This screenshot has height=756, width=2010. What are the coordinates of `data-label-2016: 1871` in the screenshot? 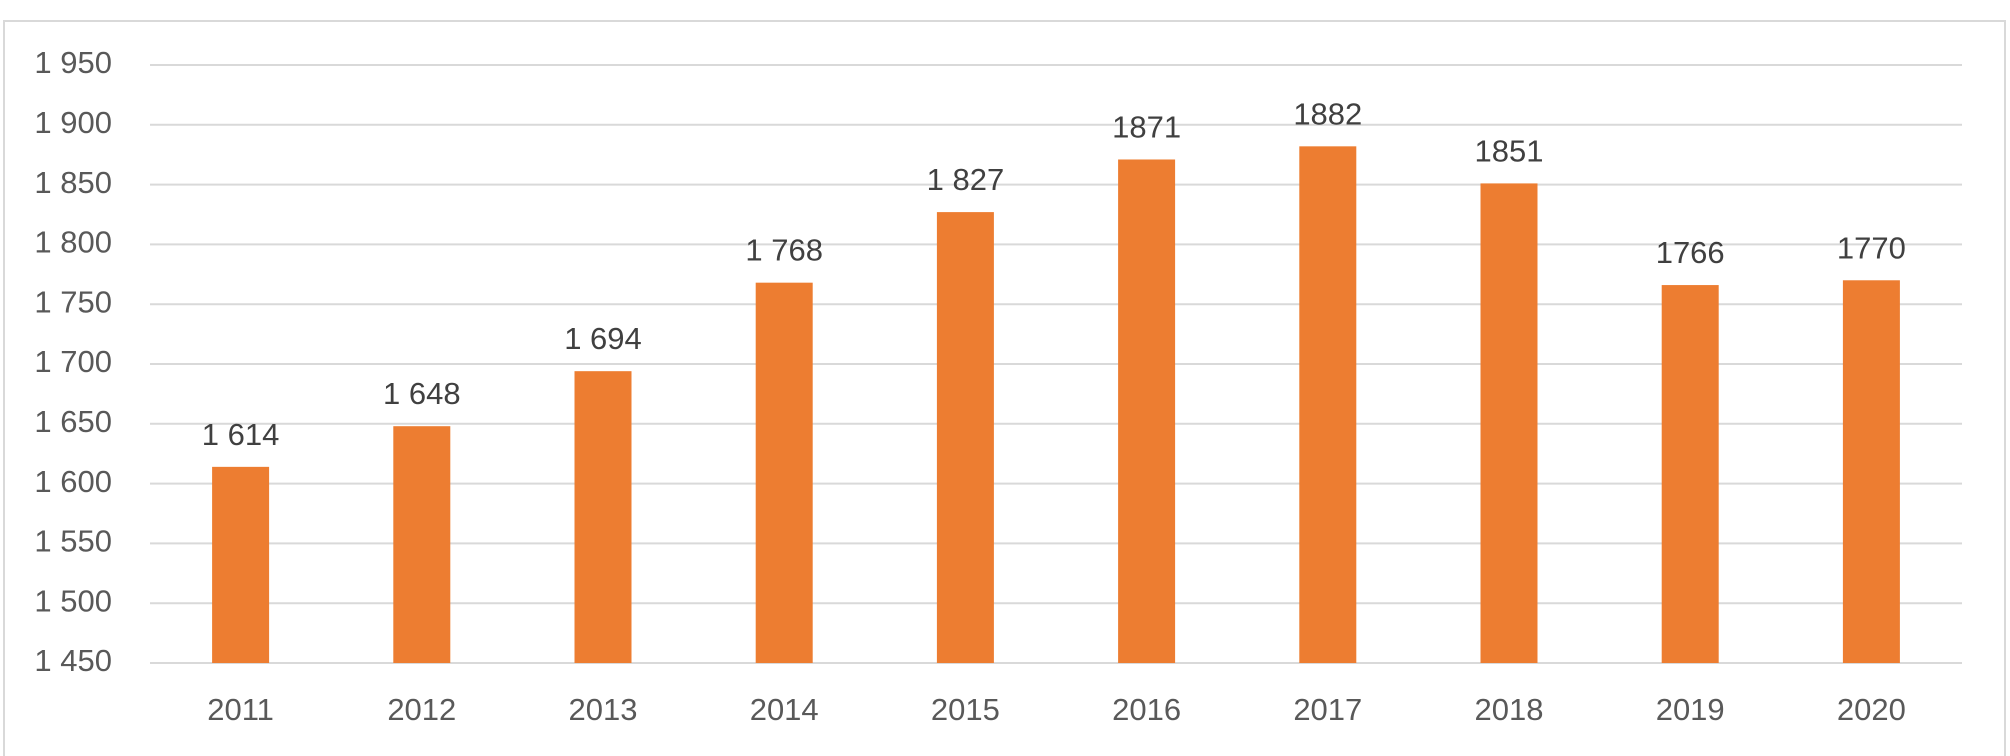 It's located at (1146, 126).